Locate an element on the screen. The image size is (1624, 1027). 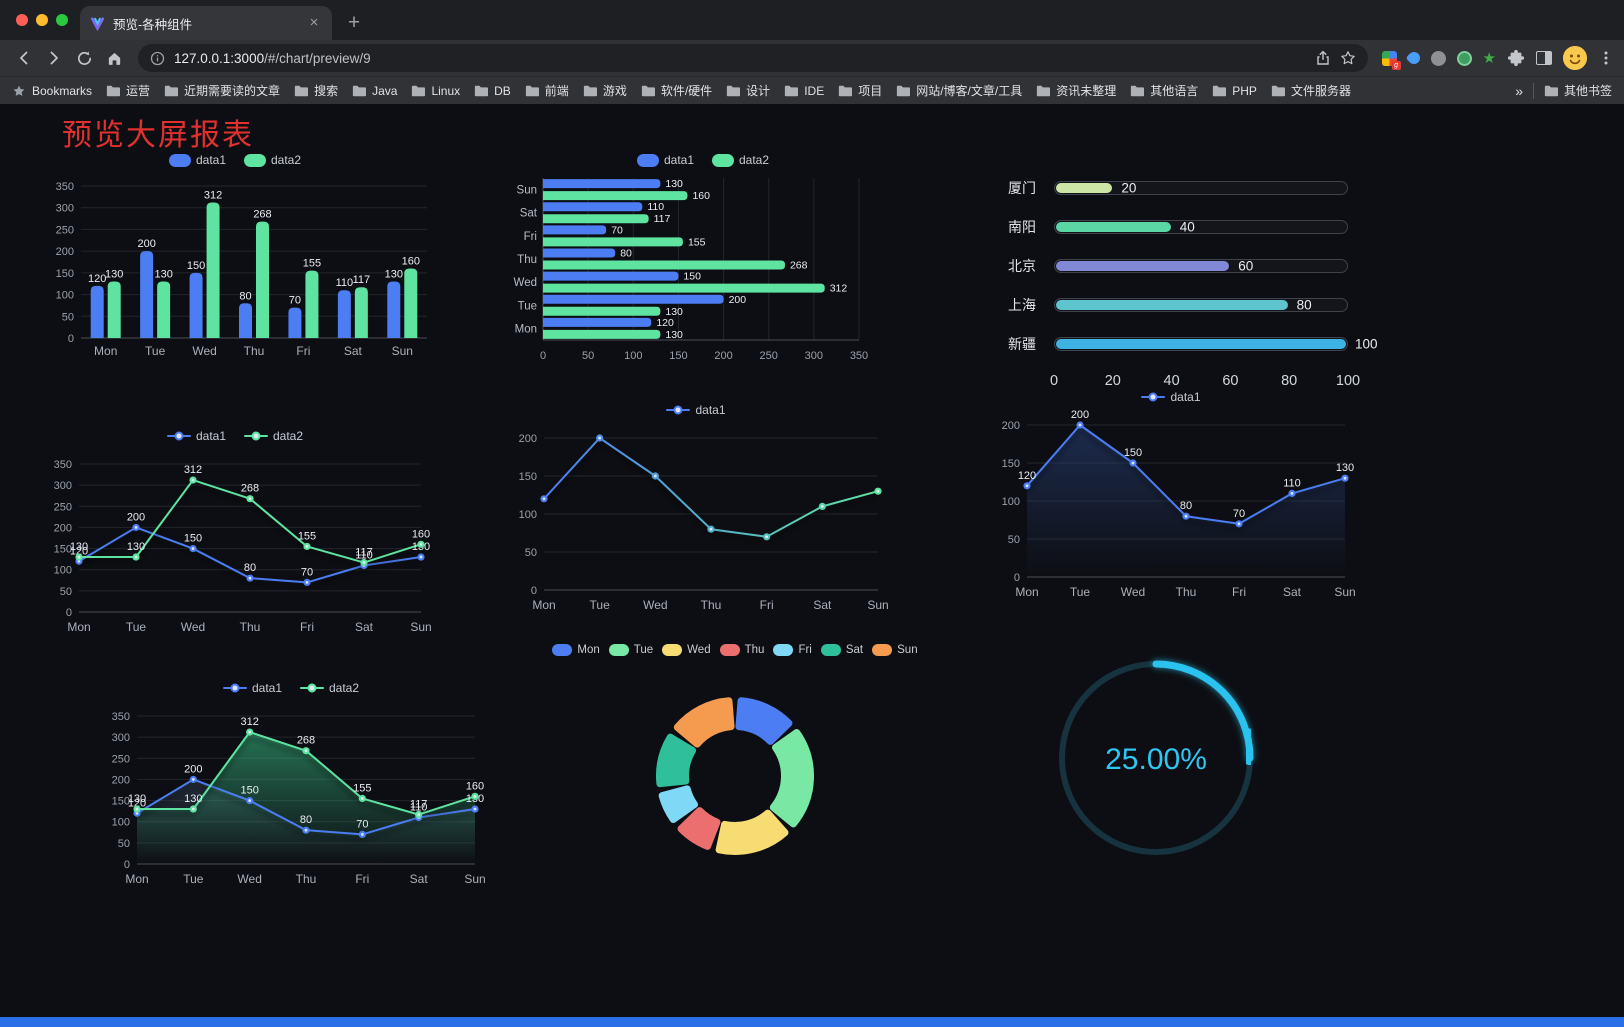
page-info-icon is located at coordinates (157, 58).